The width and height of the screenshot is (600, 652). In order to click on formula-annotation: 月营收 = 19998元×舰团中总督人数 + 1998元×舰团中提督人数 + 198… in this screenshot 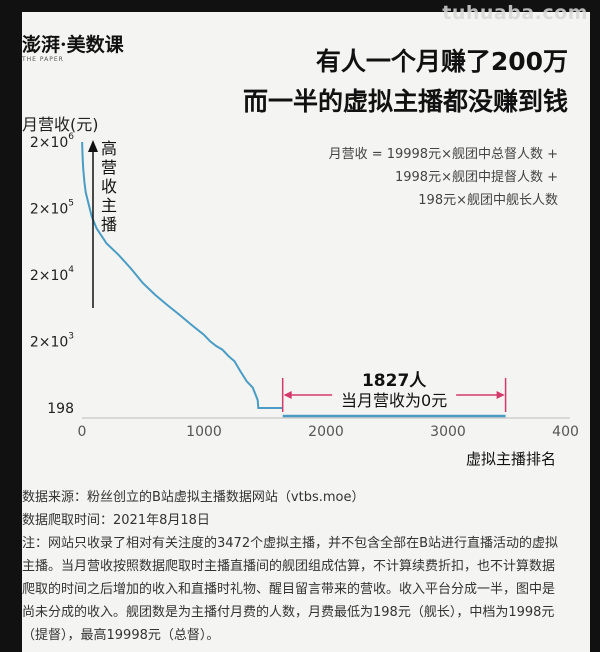, I will do `click(443, 177)`.